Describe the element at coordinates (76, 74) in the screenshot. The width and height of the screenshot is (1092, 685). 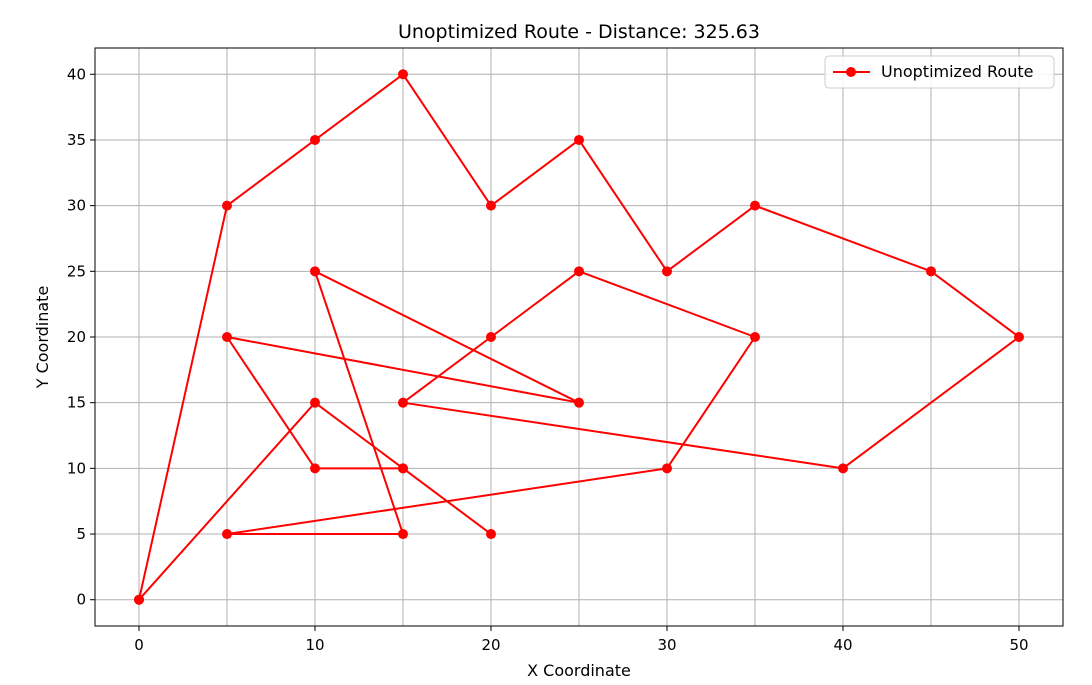
I see `y-tick-label: 40` at that location.